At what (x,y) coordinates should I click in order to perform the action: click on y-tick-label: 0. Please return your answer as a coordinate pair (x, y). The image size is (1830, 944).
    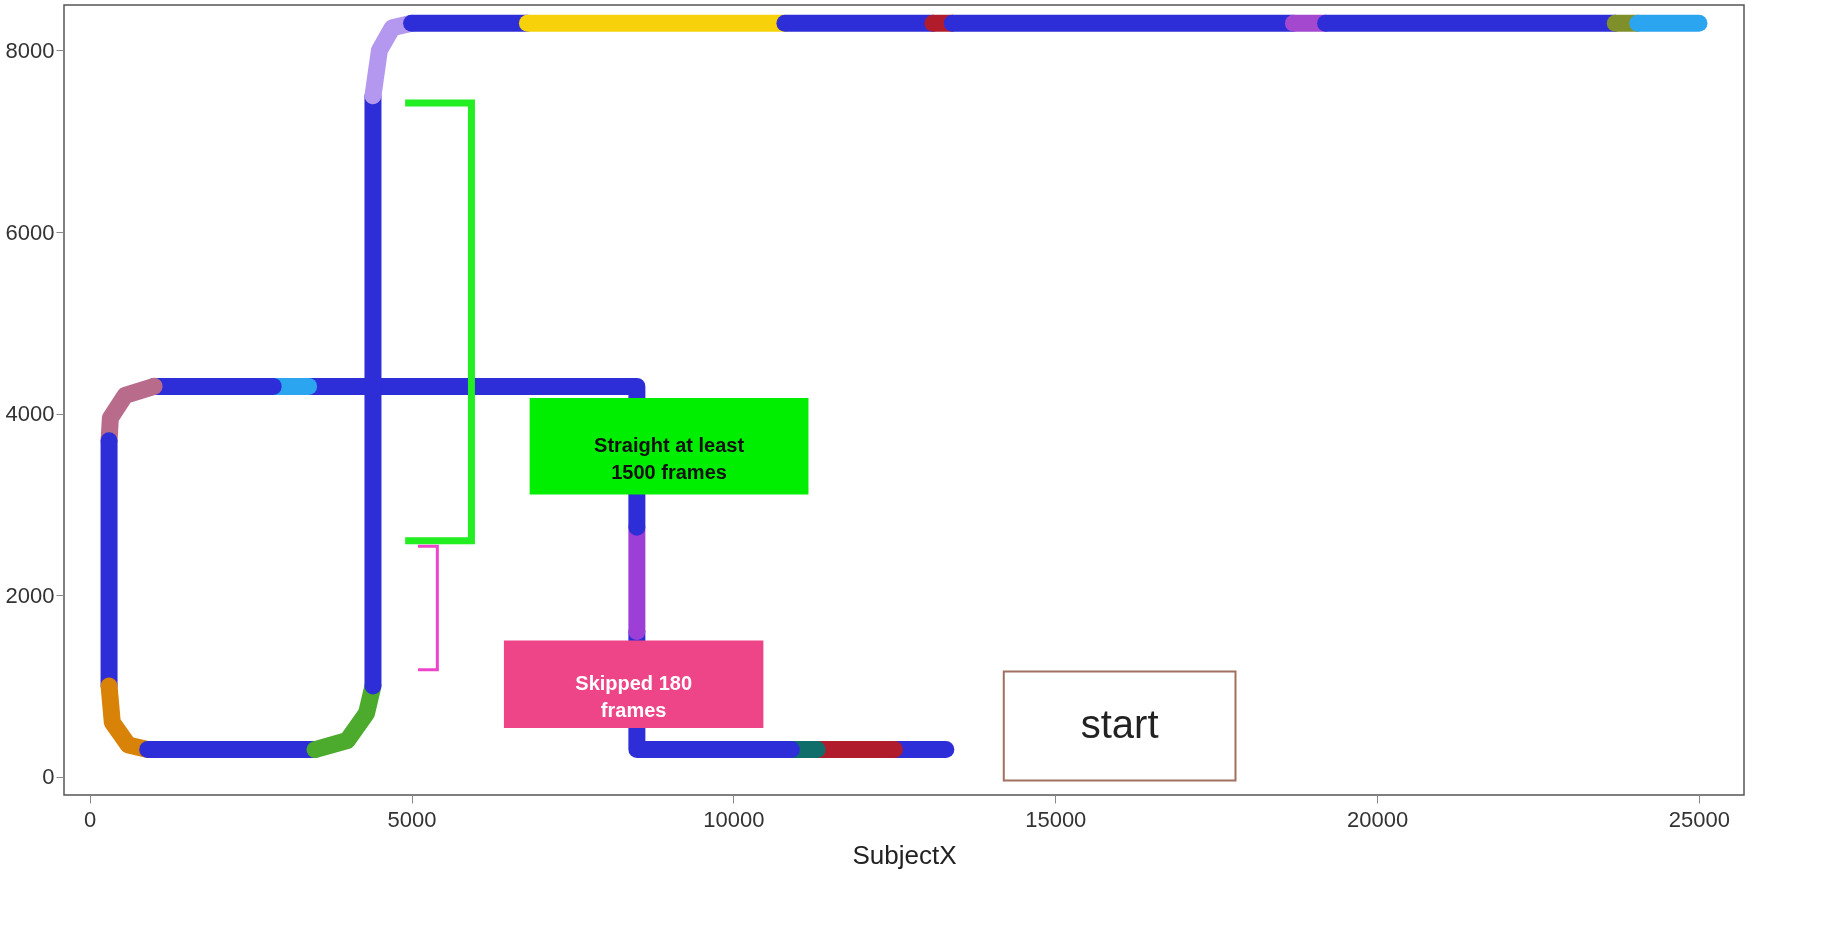
    Looking at the image, I should click on (48, 777).